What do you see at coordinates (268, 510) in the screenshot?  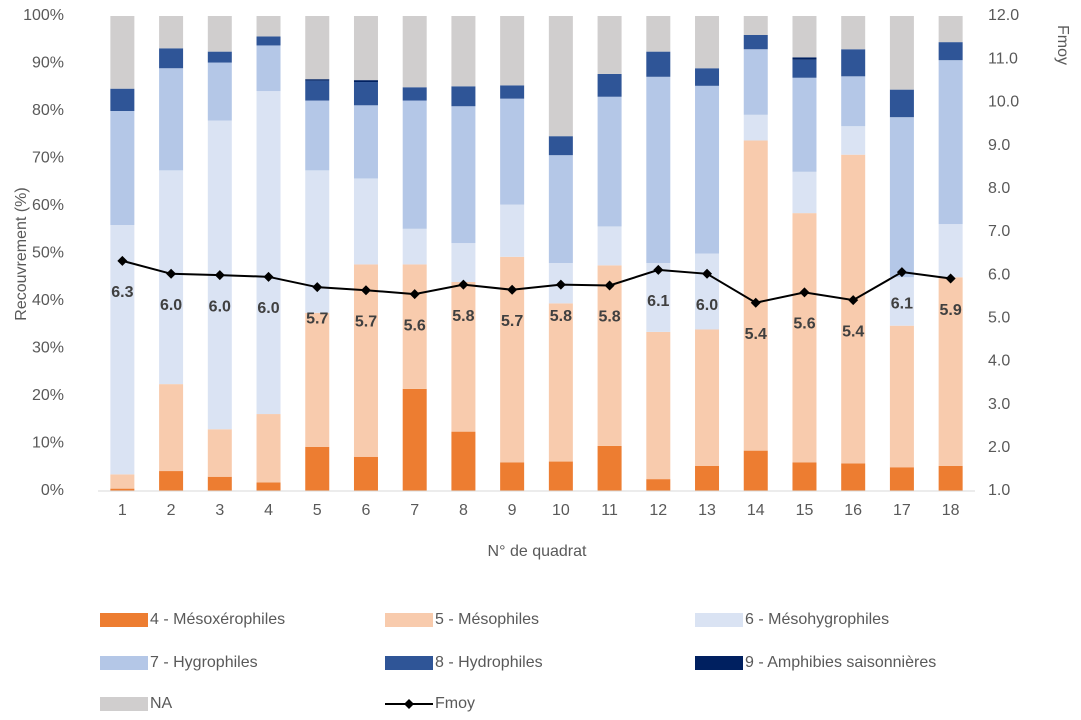 I see `x-tick-label: 4` at bounding box center [268, 510].